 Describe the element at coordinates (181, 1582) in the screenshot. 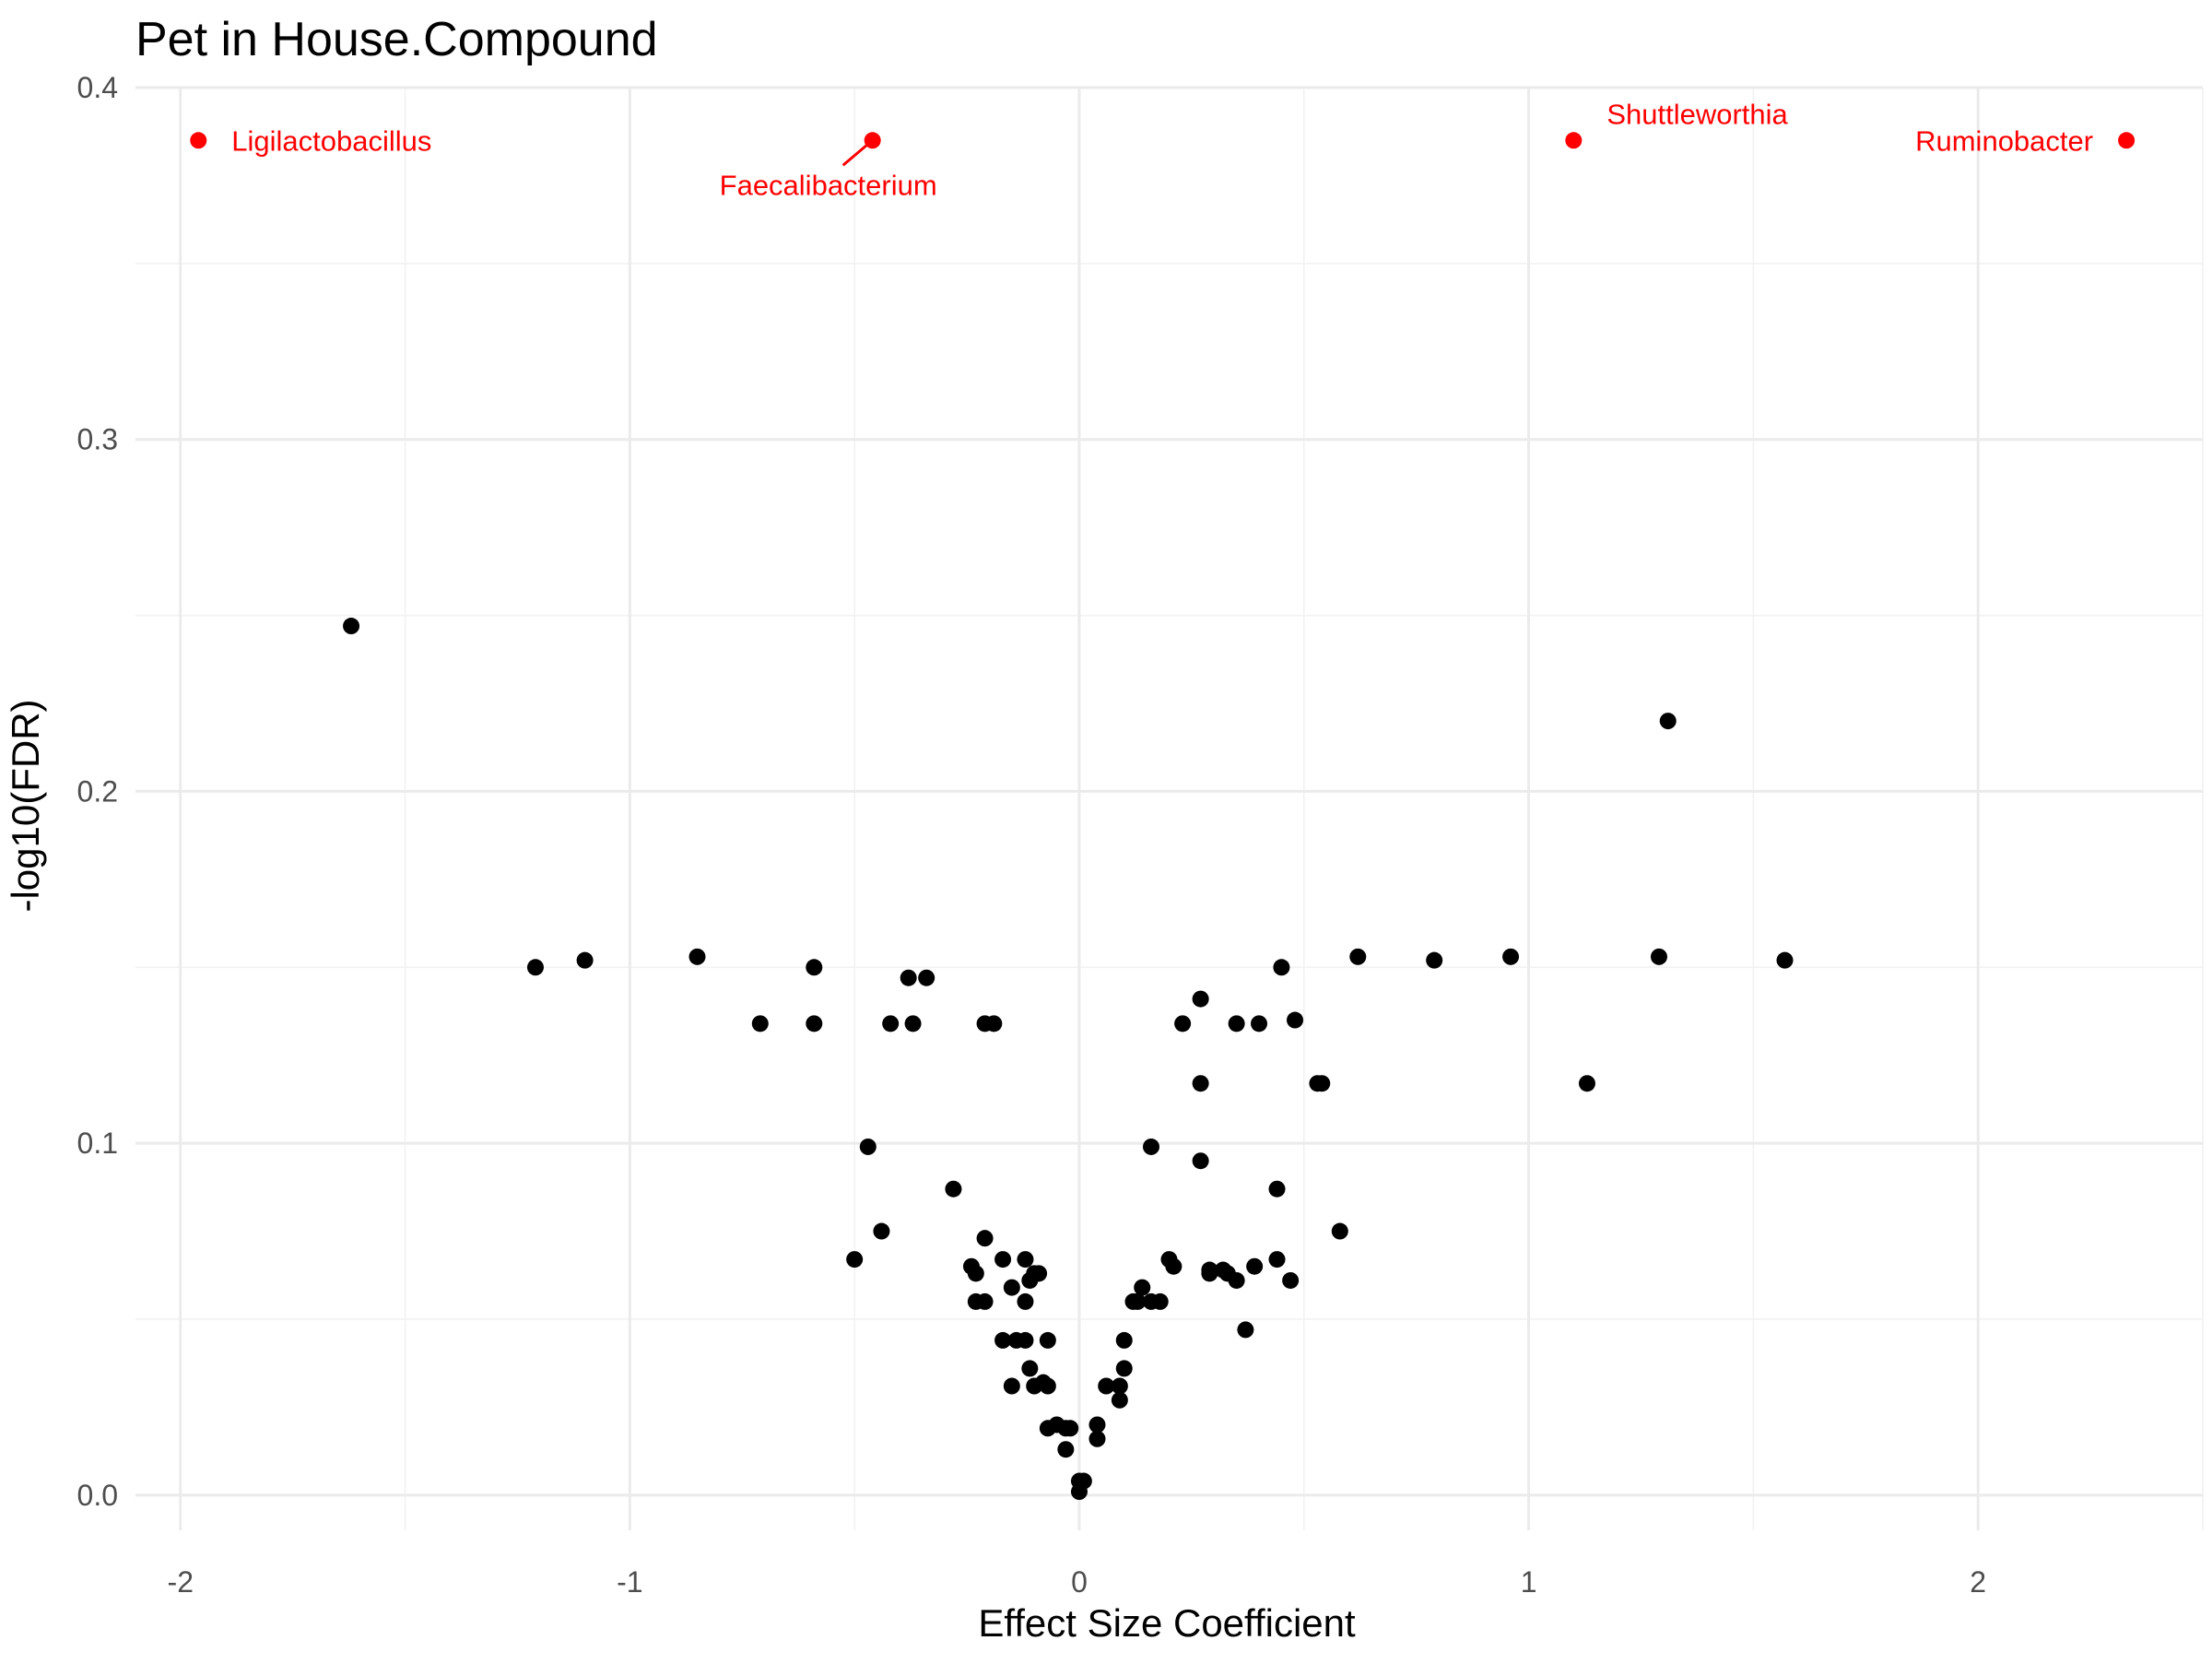

I see `x-tick-label: -2` at that location.